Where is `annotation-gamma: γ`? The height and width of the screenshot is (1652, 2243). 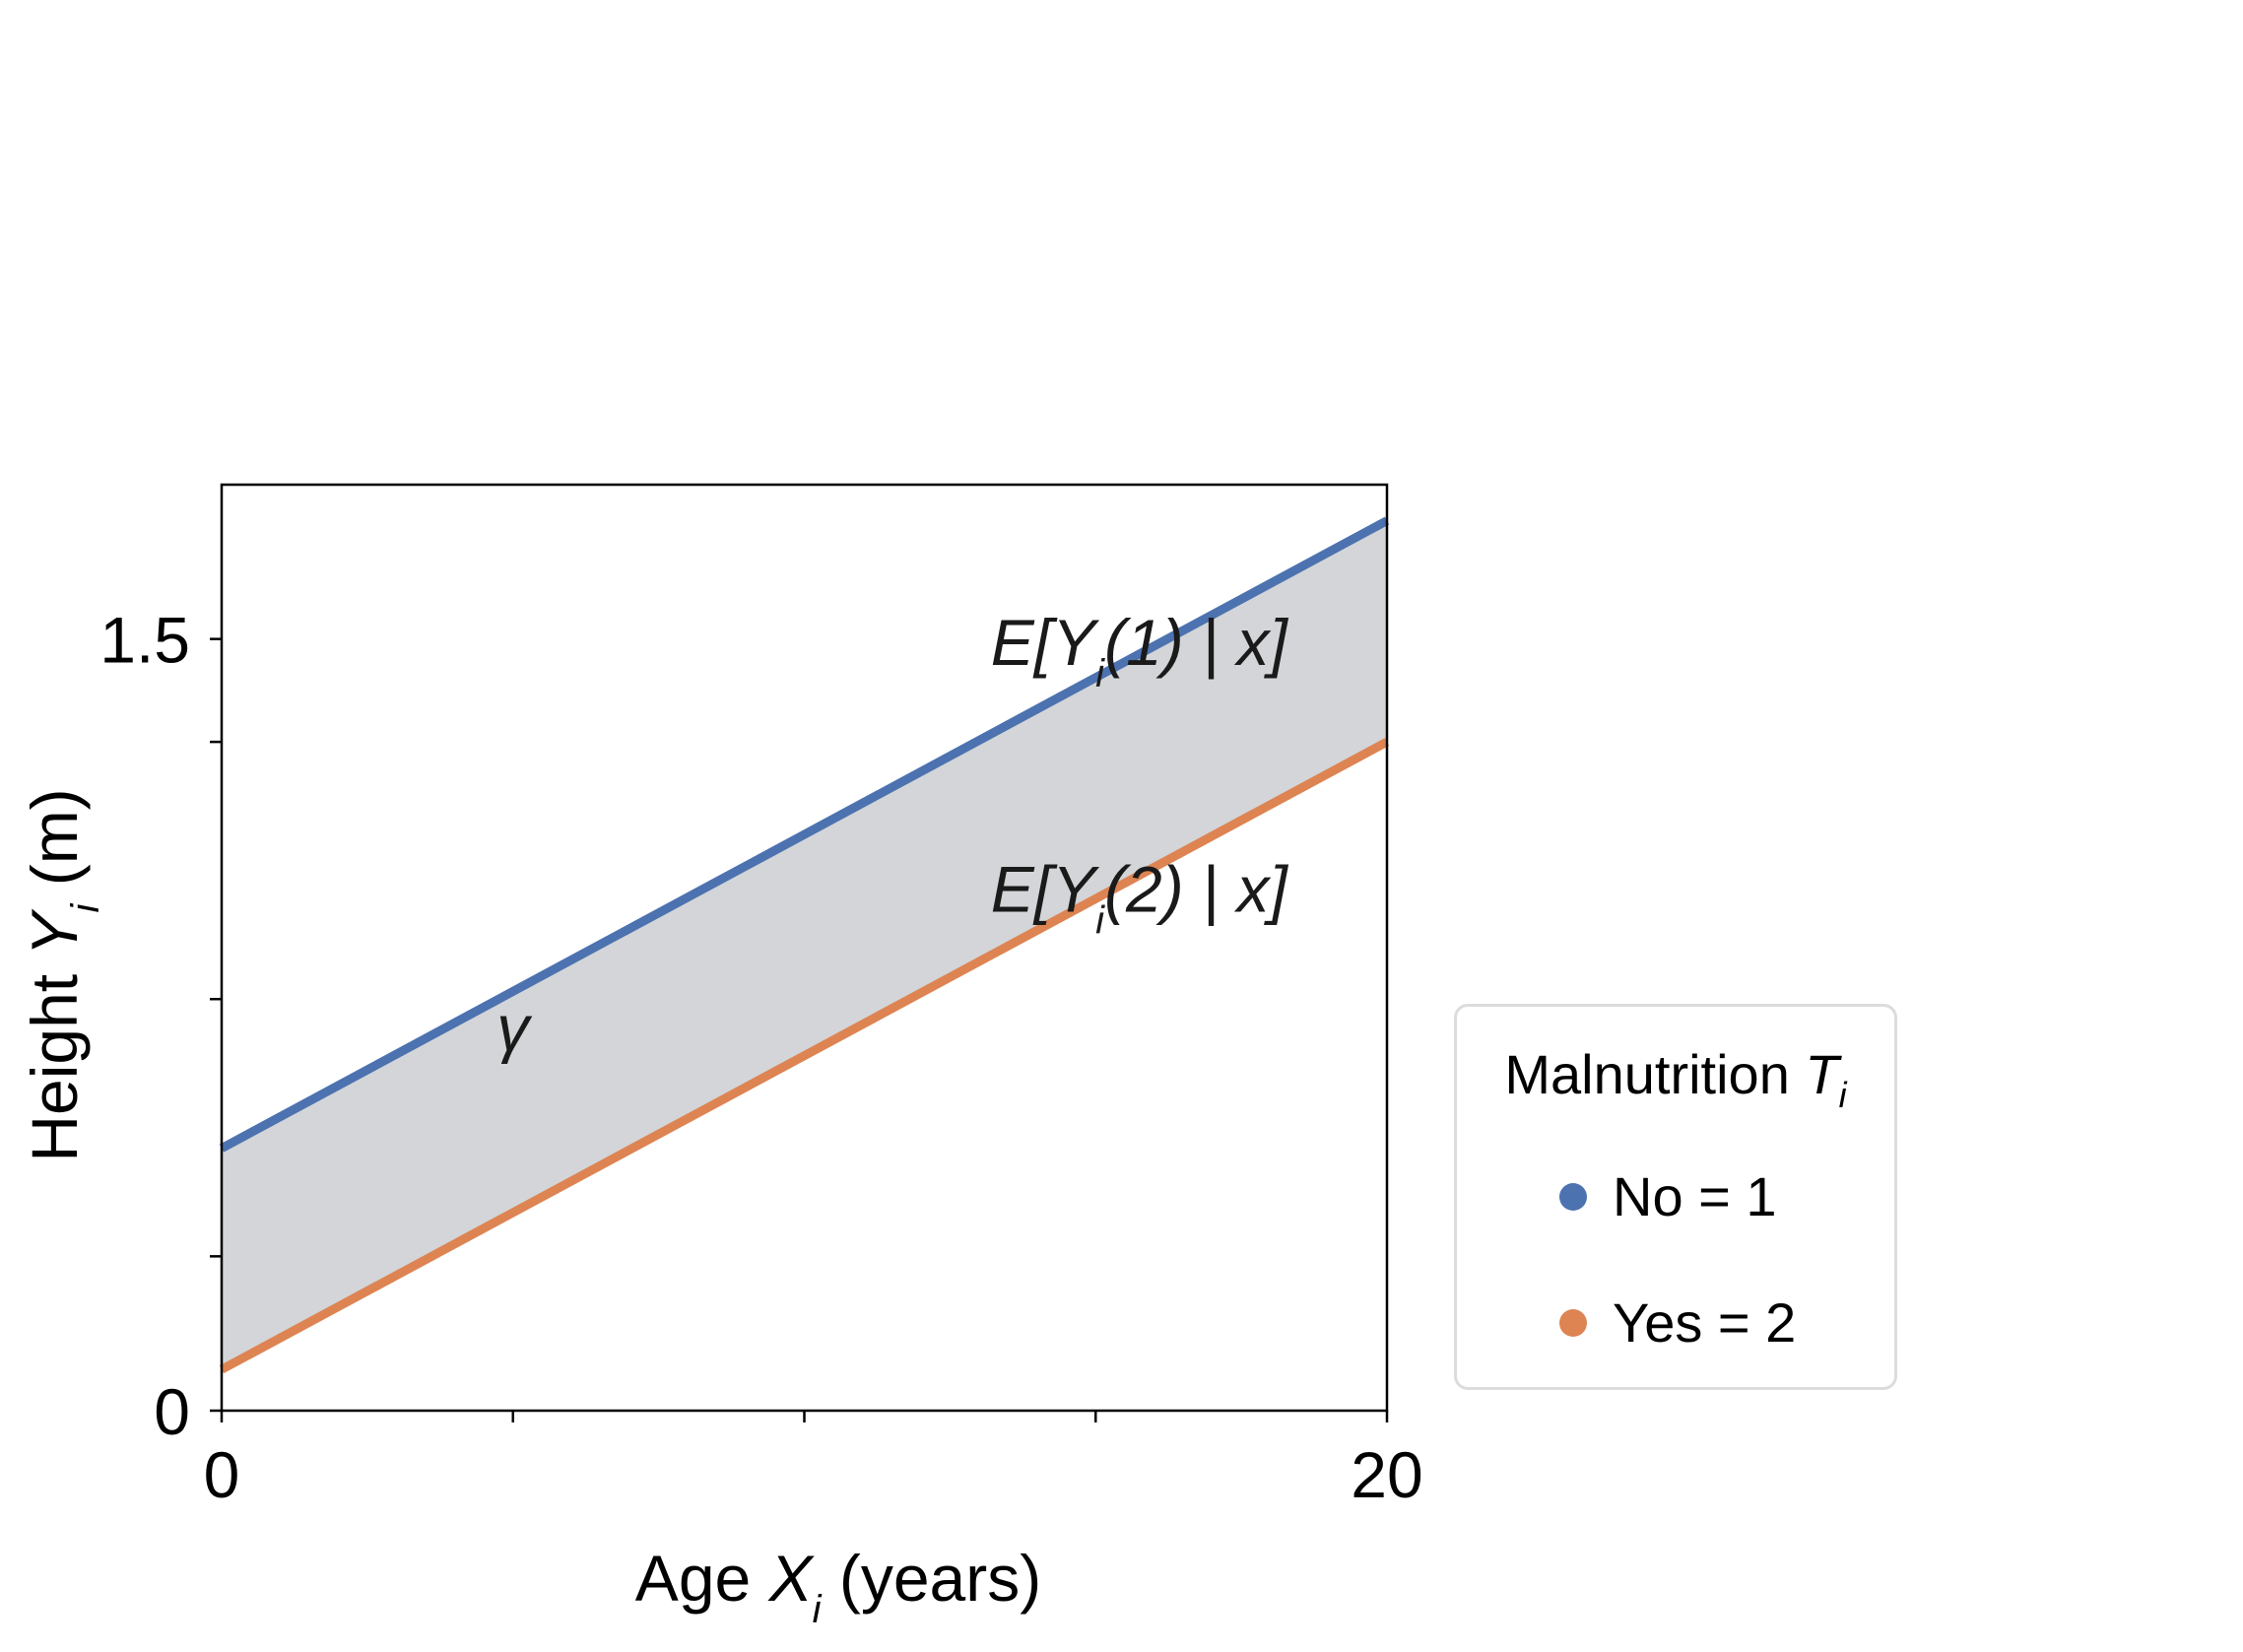
annotation-gamma: γ is located at coordinates (514, 1027).